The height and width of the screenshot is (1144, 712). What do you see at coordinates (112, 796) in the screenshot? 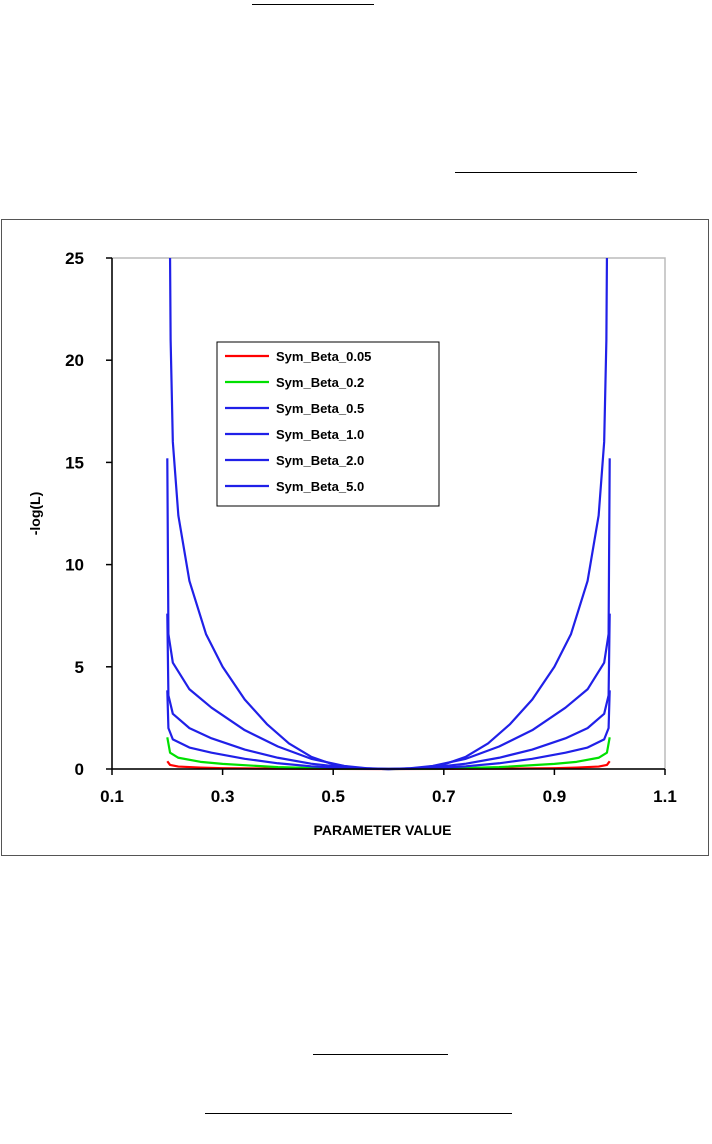
I see `x-tick-label: 0.1` at bounding box center [112, 796].